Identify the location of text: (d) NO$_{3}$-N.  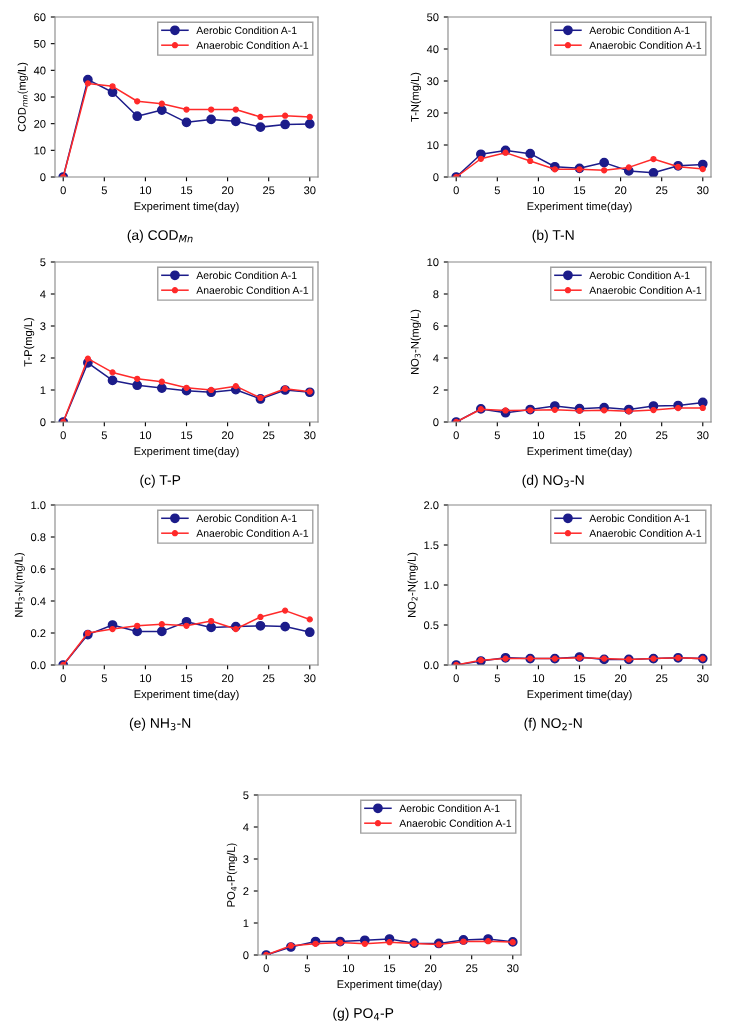
(553, 481).